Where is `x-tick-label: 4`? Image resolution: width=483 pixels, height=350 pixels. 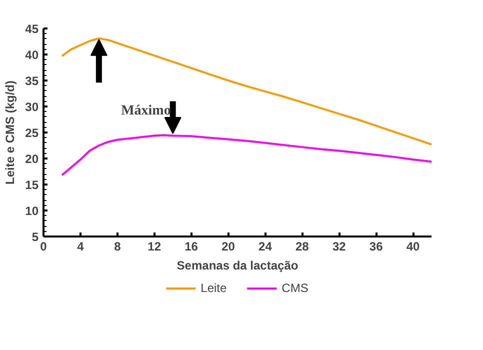 x-tick-label: 4 is located at coordinates (80, 247).